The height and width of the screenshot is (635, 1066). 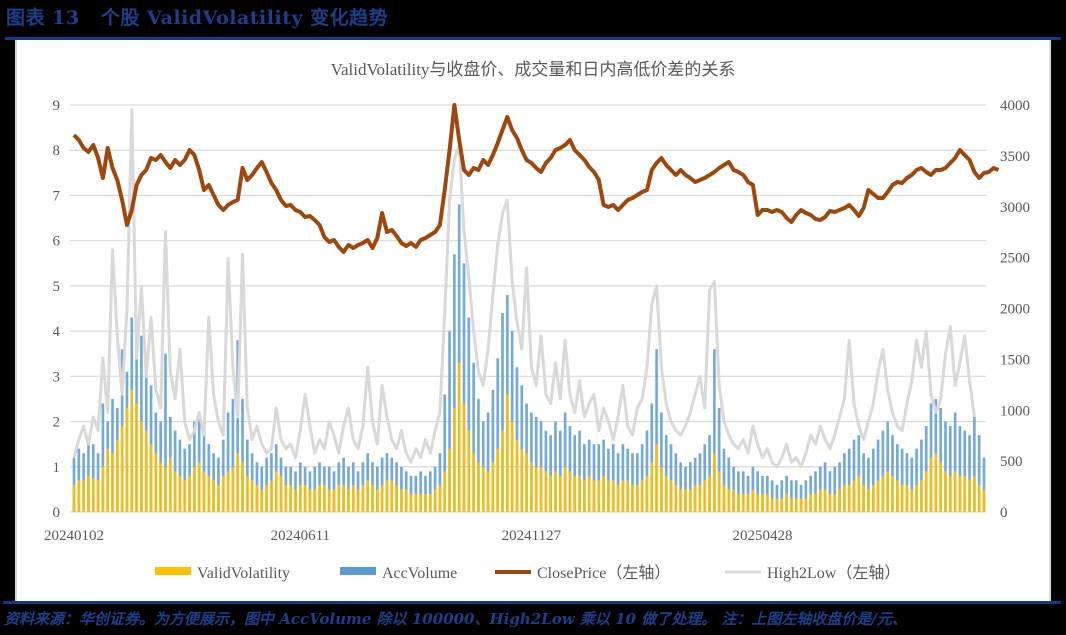 What do you see at coordinates (763, 536) in the screenshot?
I see `x-tick-label: 20250428` at bounding box center [763, 536].